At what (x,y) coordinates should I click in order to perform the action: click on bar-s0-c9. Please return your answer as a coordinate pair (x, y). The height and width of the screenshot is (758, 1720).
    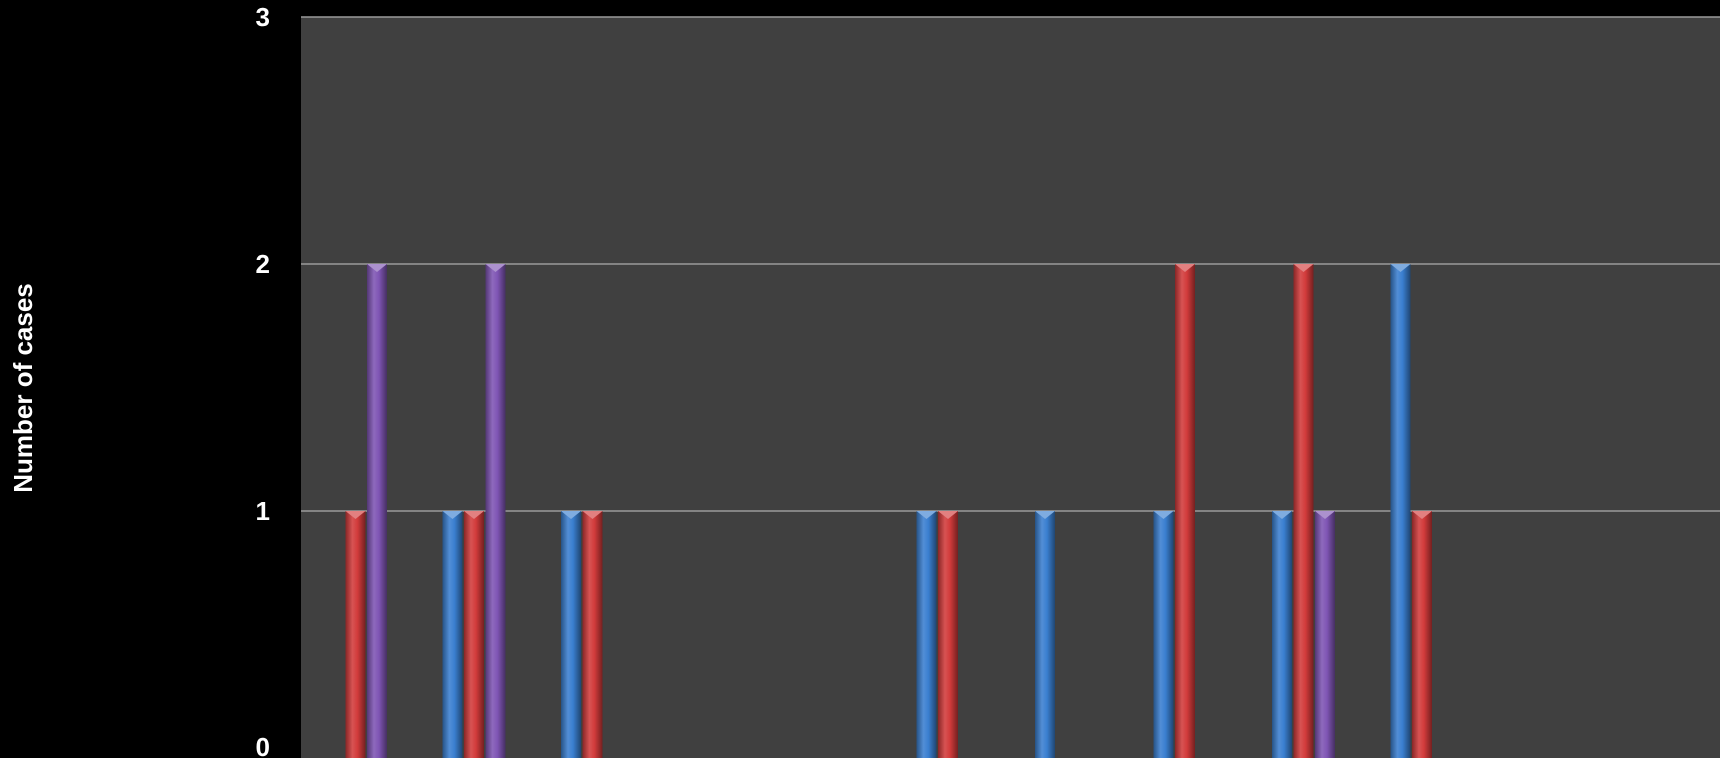
    Looking at the image, I should click on (1400, 511).